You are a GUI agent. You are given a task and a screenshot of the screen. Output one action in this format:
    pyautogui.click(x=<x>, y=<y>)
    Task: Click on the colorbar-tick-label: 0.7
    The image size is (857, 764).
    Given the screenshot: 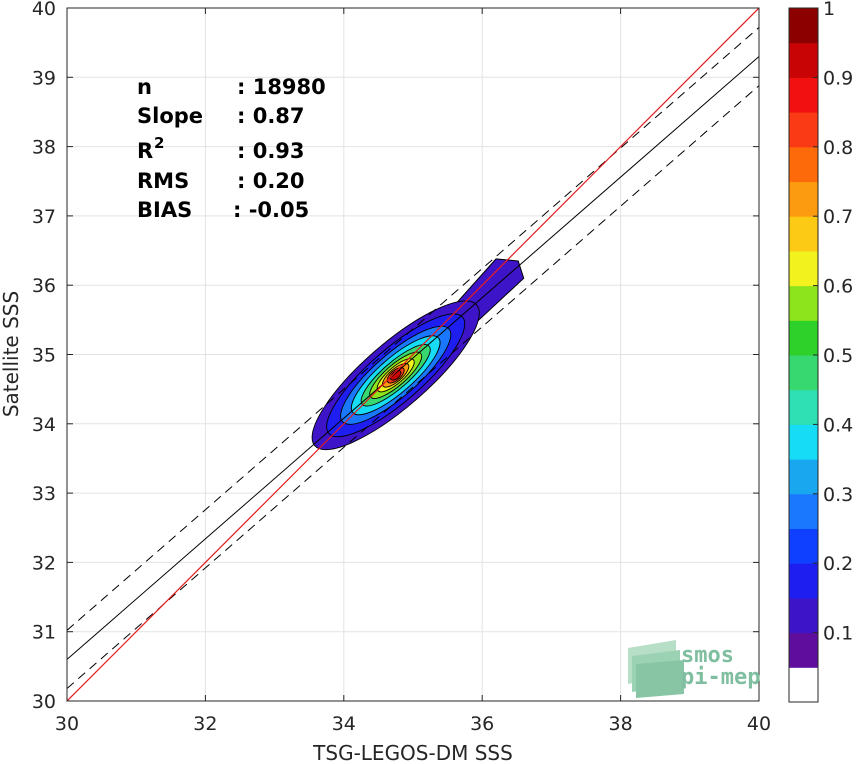 What is the action you would take?
    pyautogui.click(x=838, y=217)
    